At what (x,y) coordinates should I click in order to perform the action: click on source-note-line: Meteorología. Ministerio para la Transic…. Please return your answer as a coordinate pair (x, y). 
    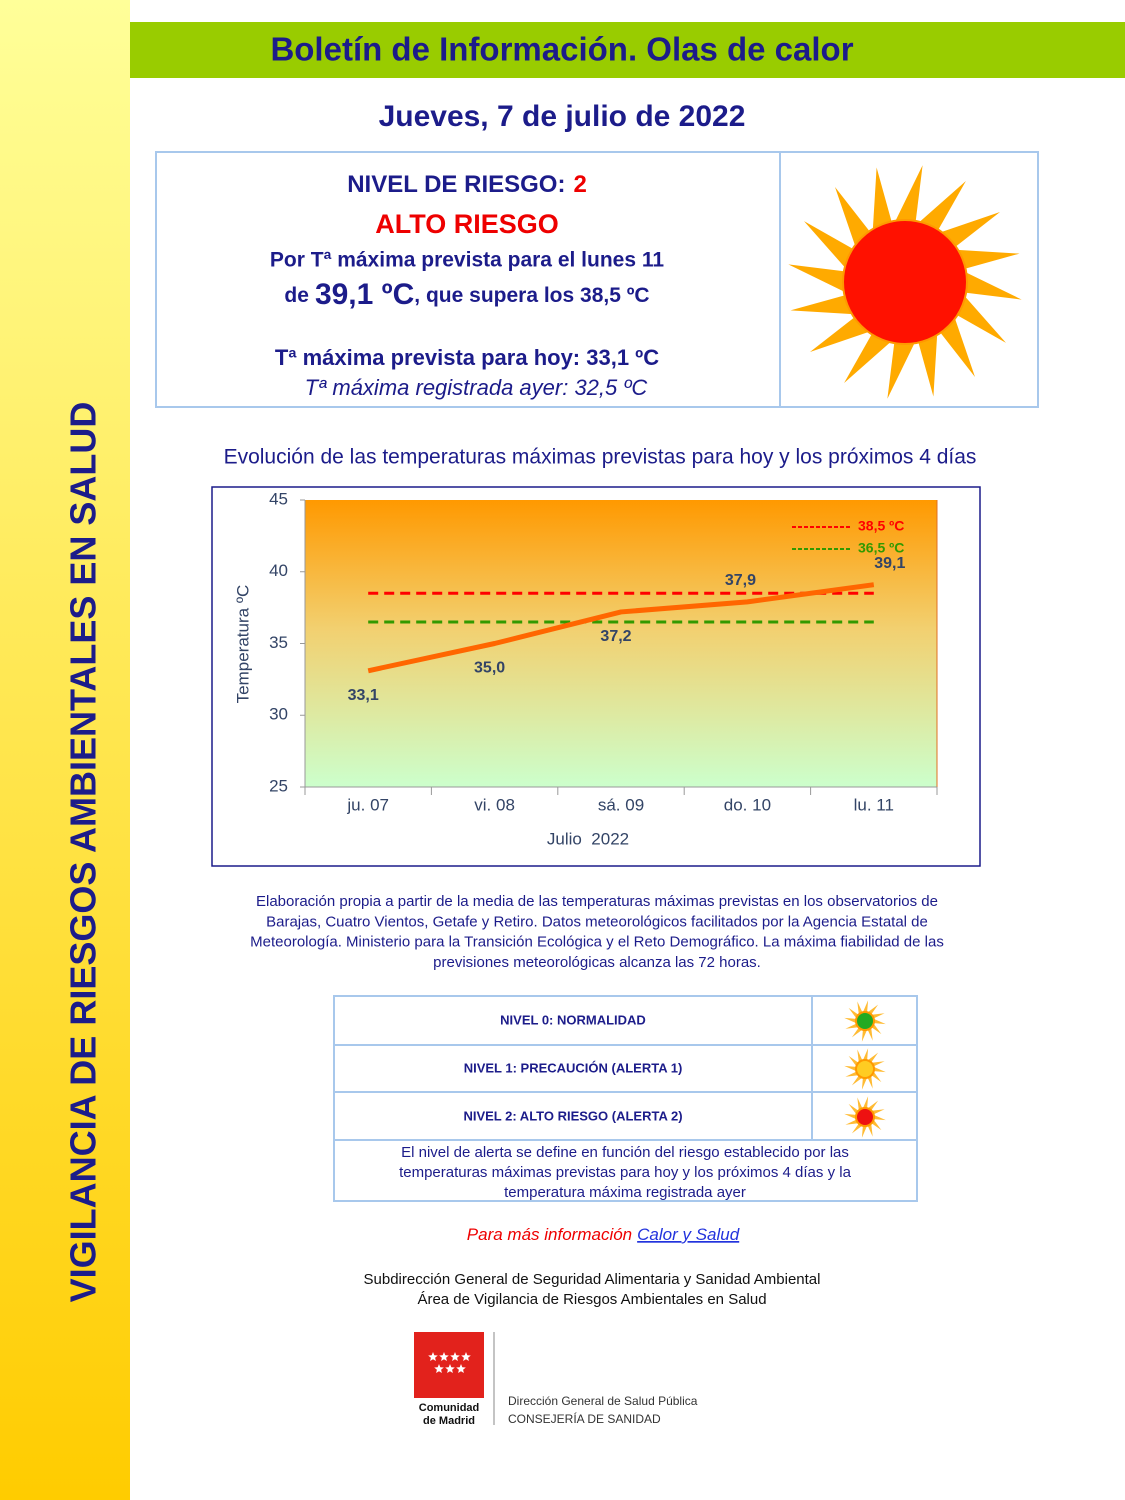
    Looking at the image, I should click on (597, 942).